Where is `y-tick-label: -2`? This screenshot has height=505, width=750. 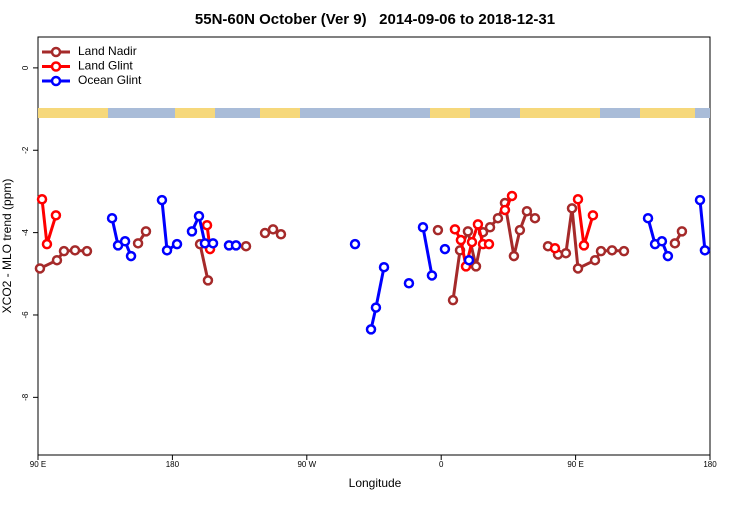 y-tick-label: -2 is located at coordinates (25, 150).